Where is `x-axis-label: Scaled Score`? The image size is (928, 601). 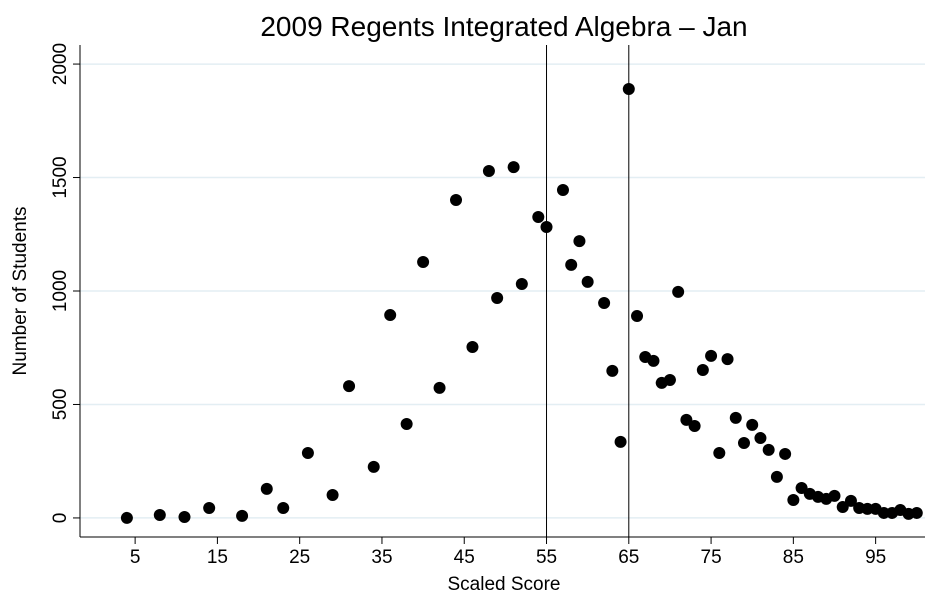
x-axis-label: Scaled Score is located at coordinates (503, 584).